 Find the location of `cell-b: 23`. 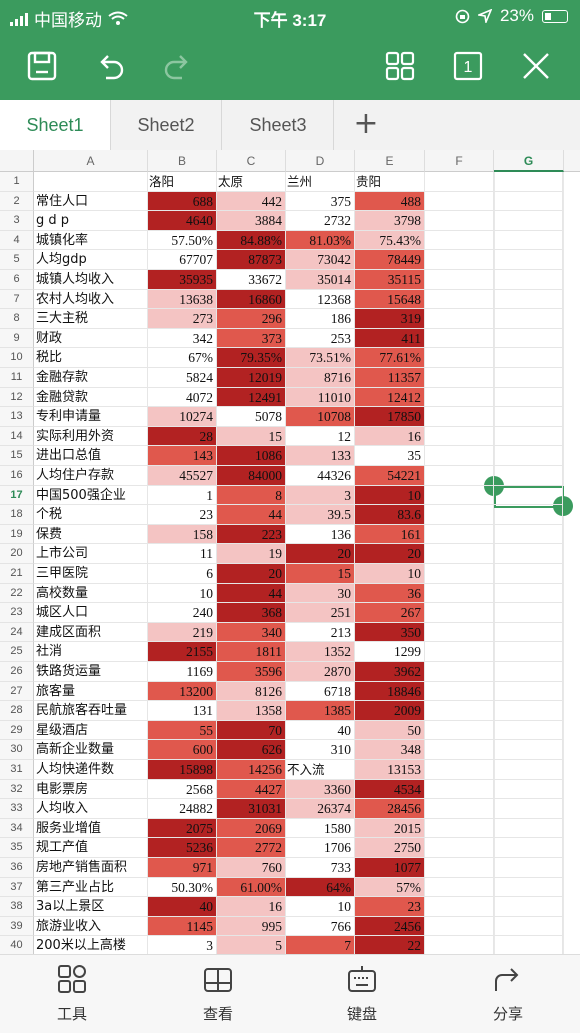

cell-b: 23 is located at coordinates (182, 515).